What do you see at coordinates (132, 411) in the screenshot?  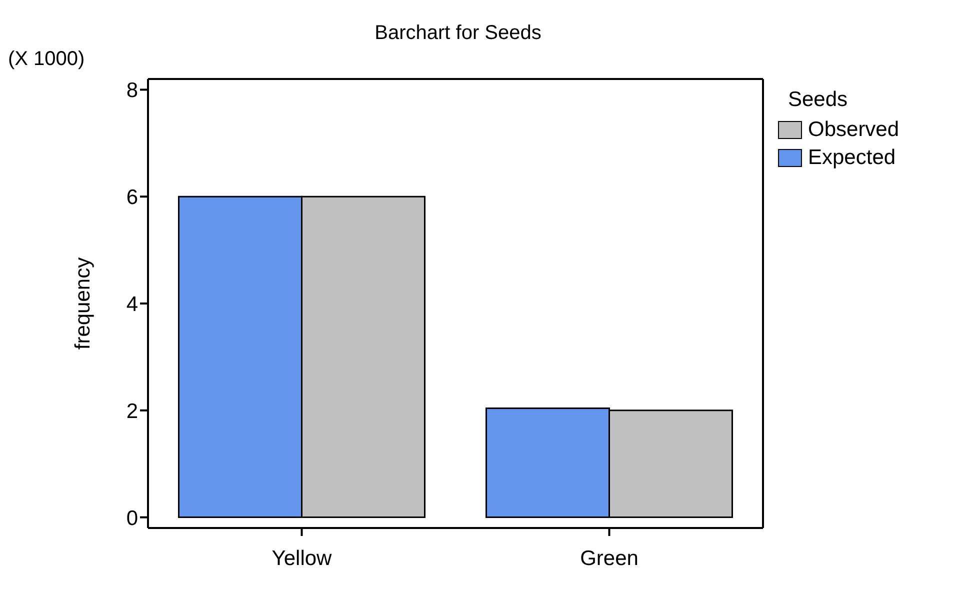 I see `y-tick-label: 2` at bounding box center [132, 411].